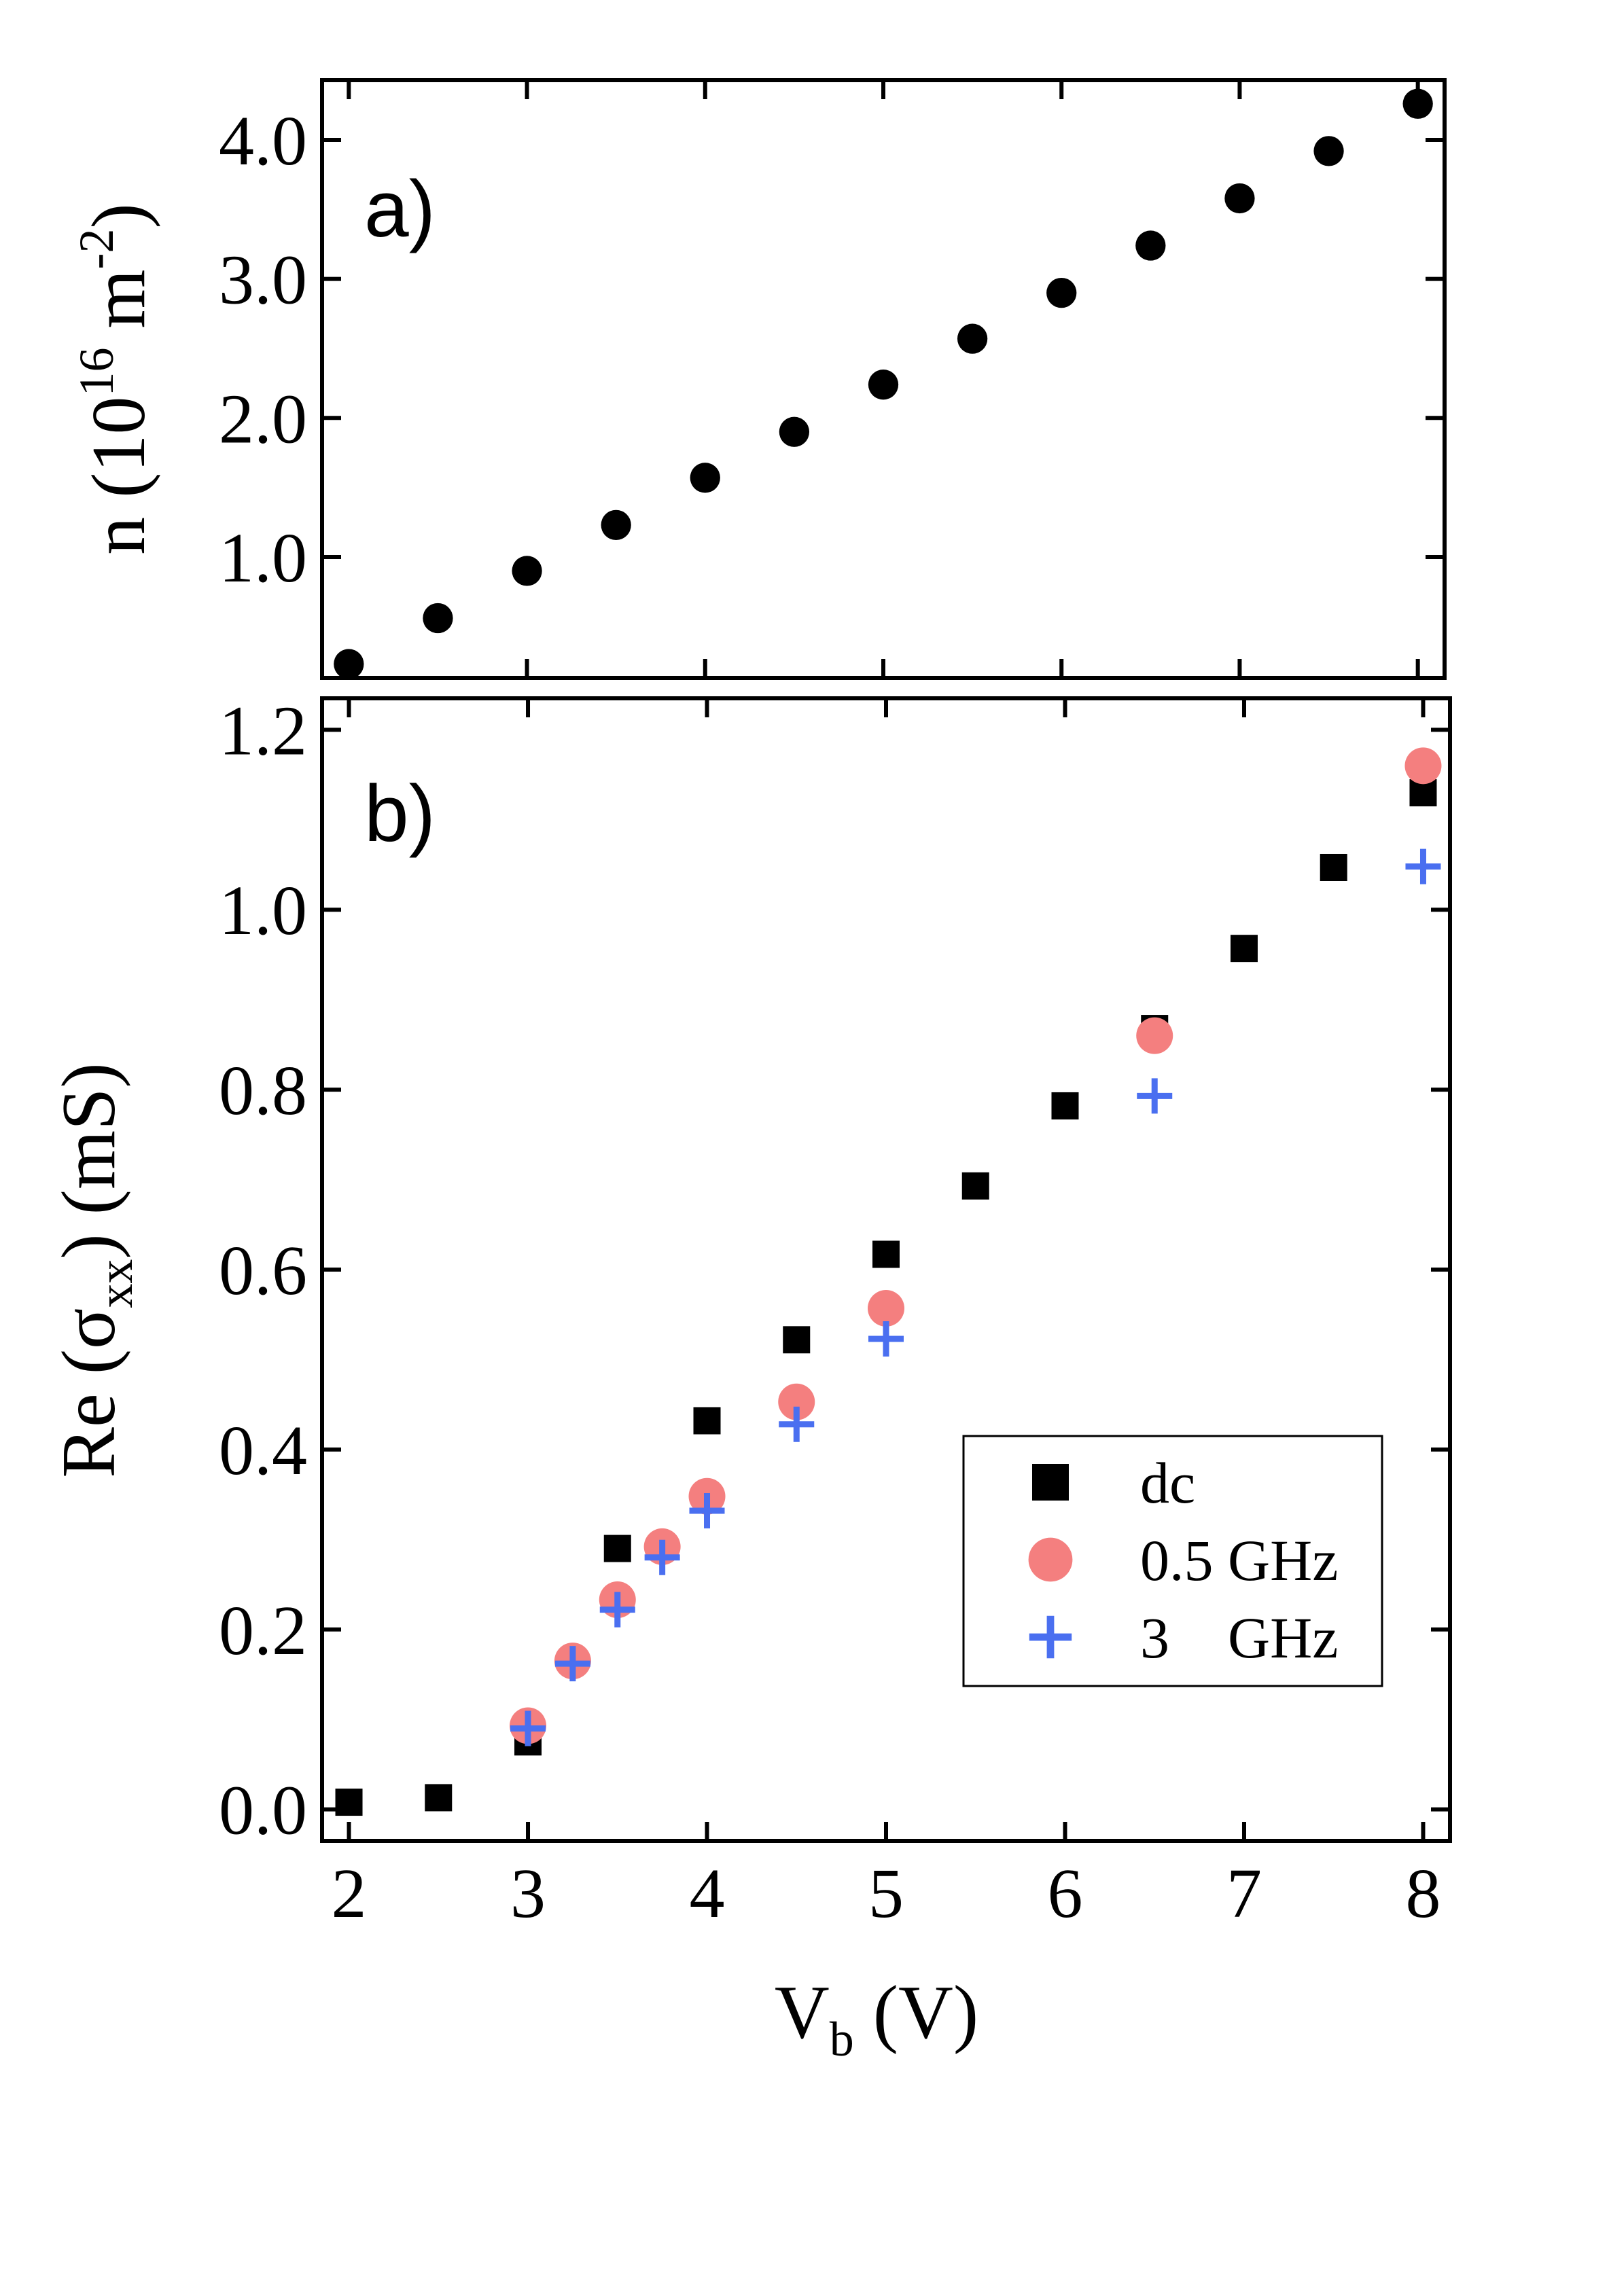  What do you see at coordinates (1244, 1893) in the screenshot?
I see `panel-b-xtick-label: 7` at bounding box center [1244, 1893].